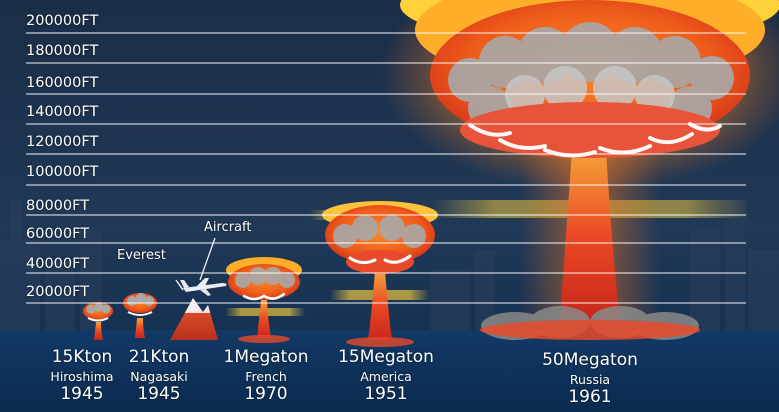  What do you see at coordinates (58, 234) in the screenshot?
I see `altitude-label-60000: 60000FT` at bounding box center [58, 234].